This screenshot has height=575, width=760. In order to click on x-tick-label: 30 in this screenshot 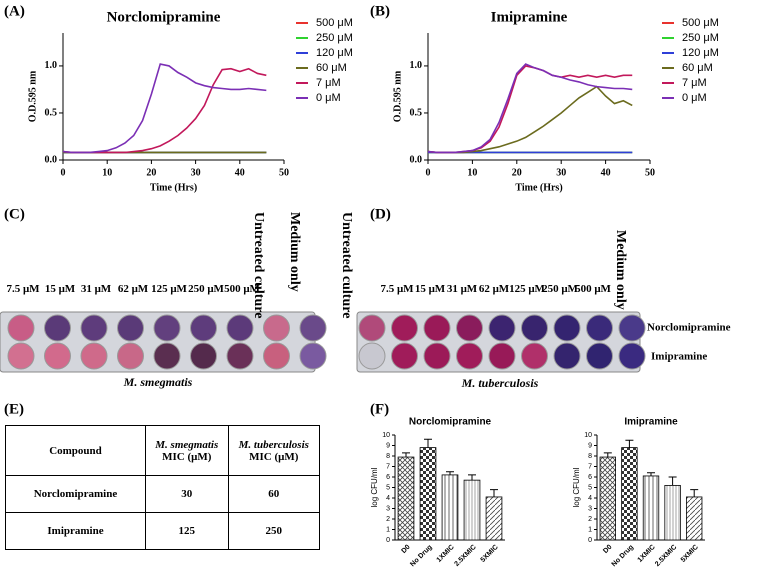, I will do `click(561, 172)`.